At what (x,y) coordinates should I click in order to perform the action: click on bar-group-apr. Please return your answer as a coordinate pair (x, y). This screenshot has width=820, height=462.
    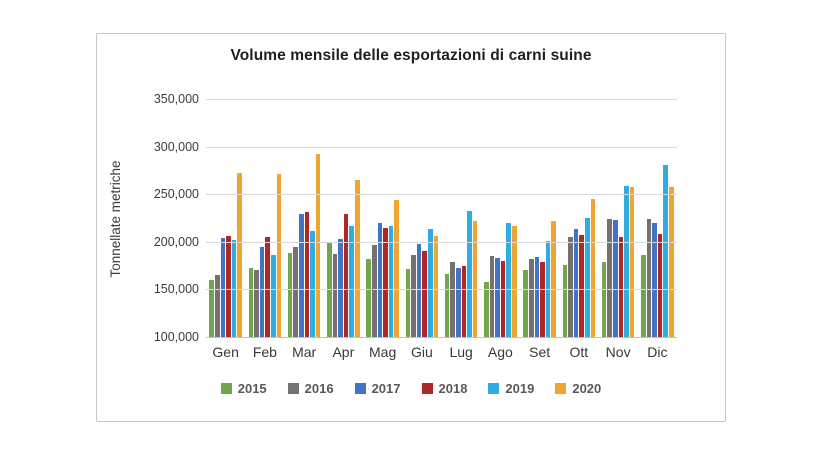
    Looking at the image, I should click on (343, 218).